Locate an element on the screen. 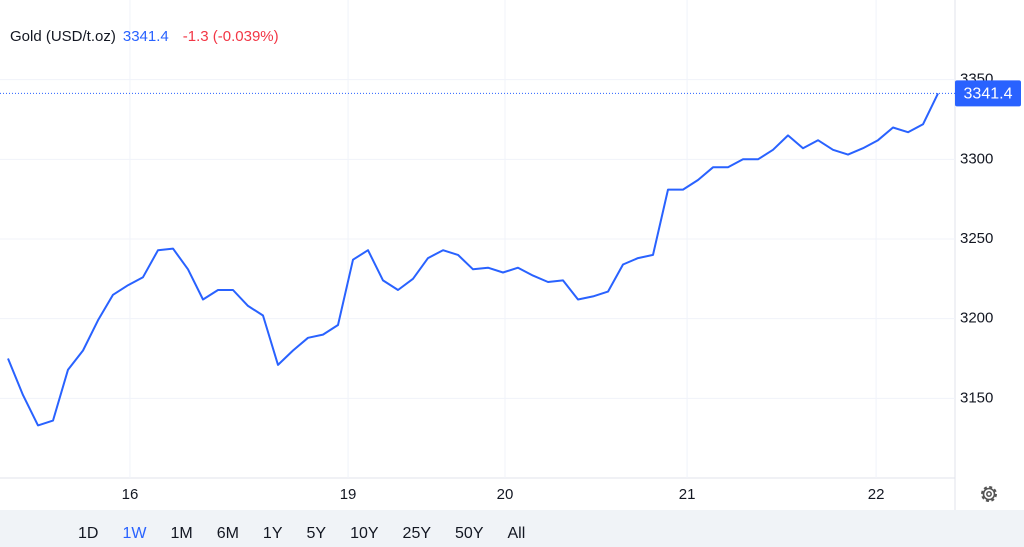 This screenshot has height=547, width=1024. price-badge-label: 3341.4 is located at coordinates (988, 94).